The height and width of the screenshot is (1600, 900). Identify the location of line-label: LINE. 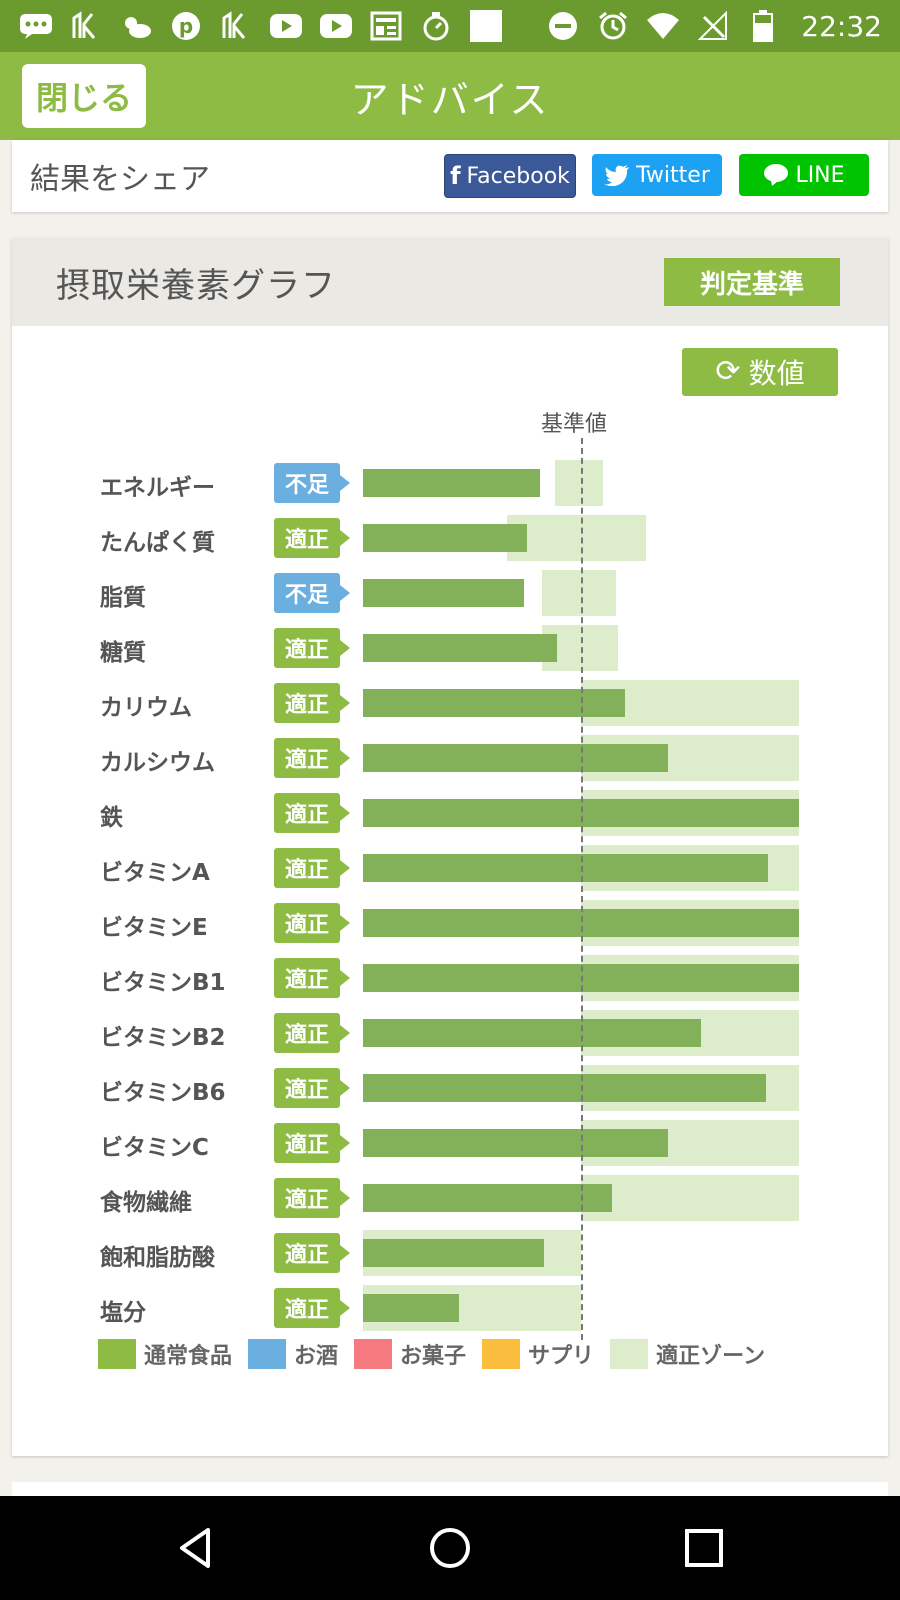
(820, 175).